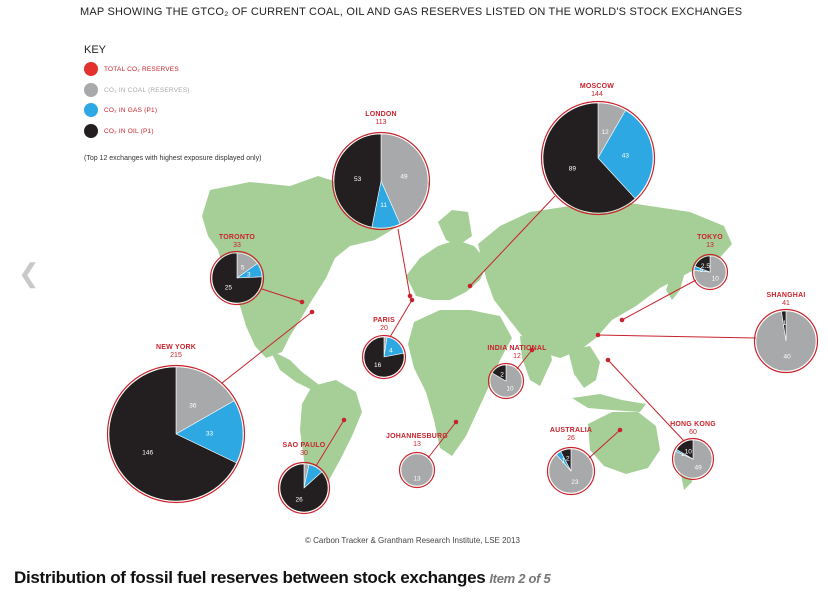  Describe the element at coordinates (683, 454) in the screenshot. I see `slice-label-hong-kong-gas: 1` at that location.